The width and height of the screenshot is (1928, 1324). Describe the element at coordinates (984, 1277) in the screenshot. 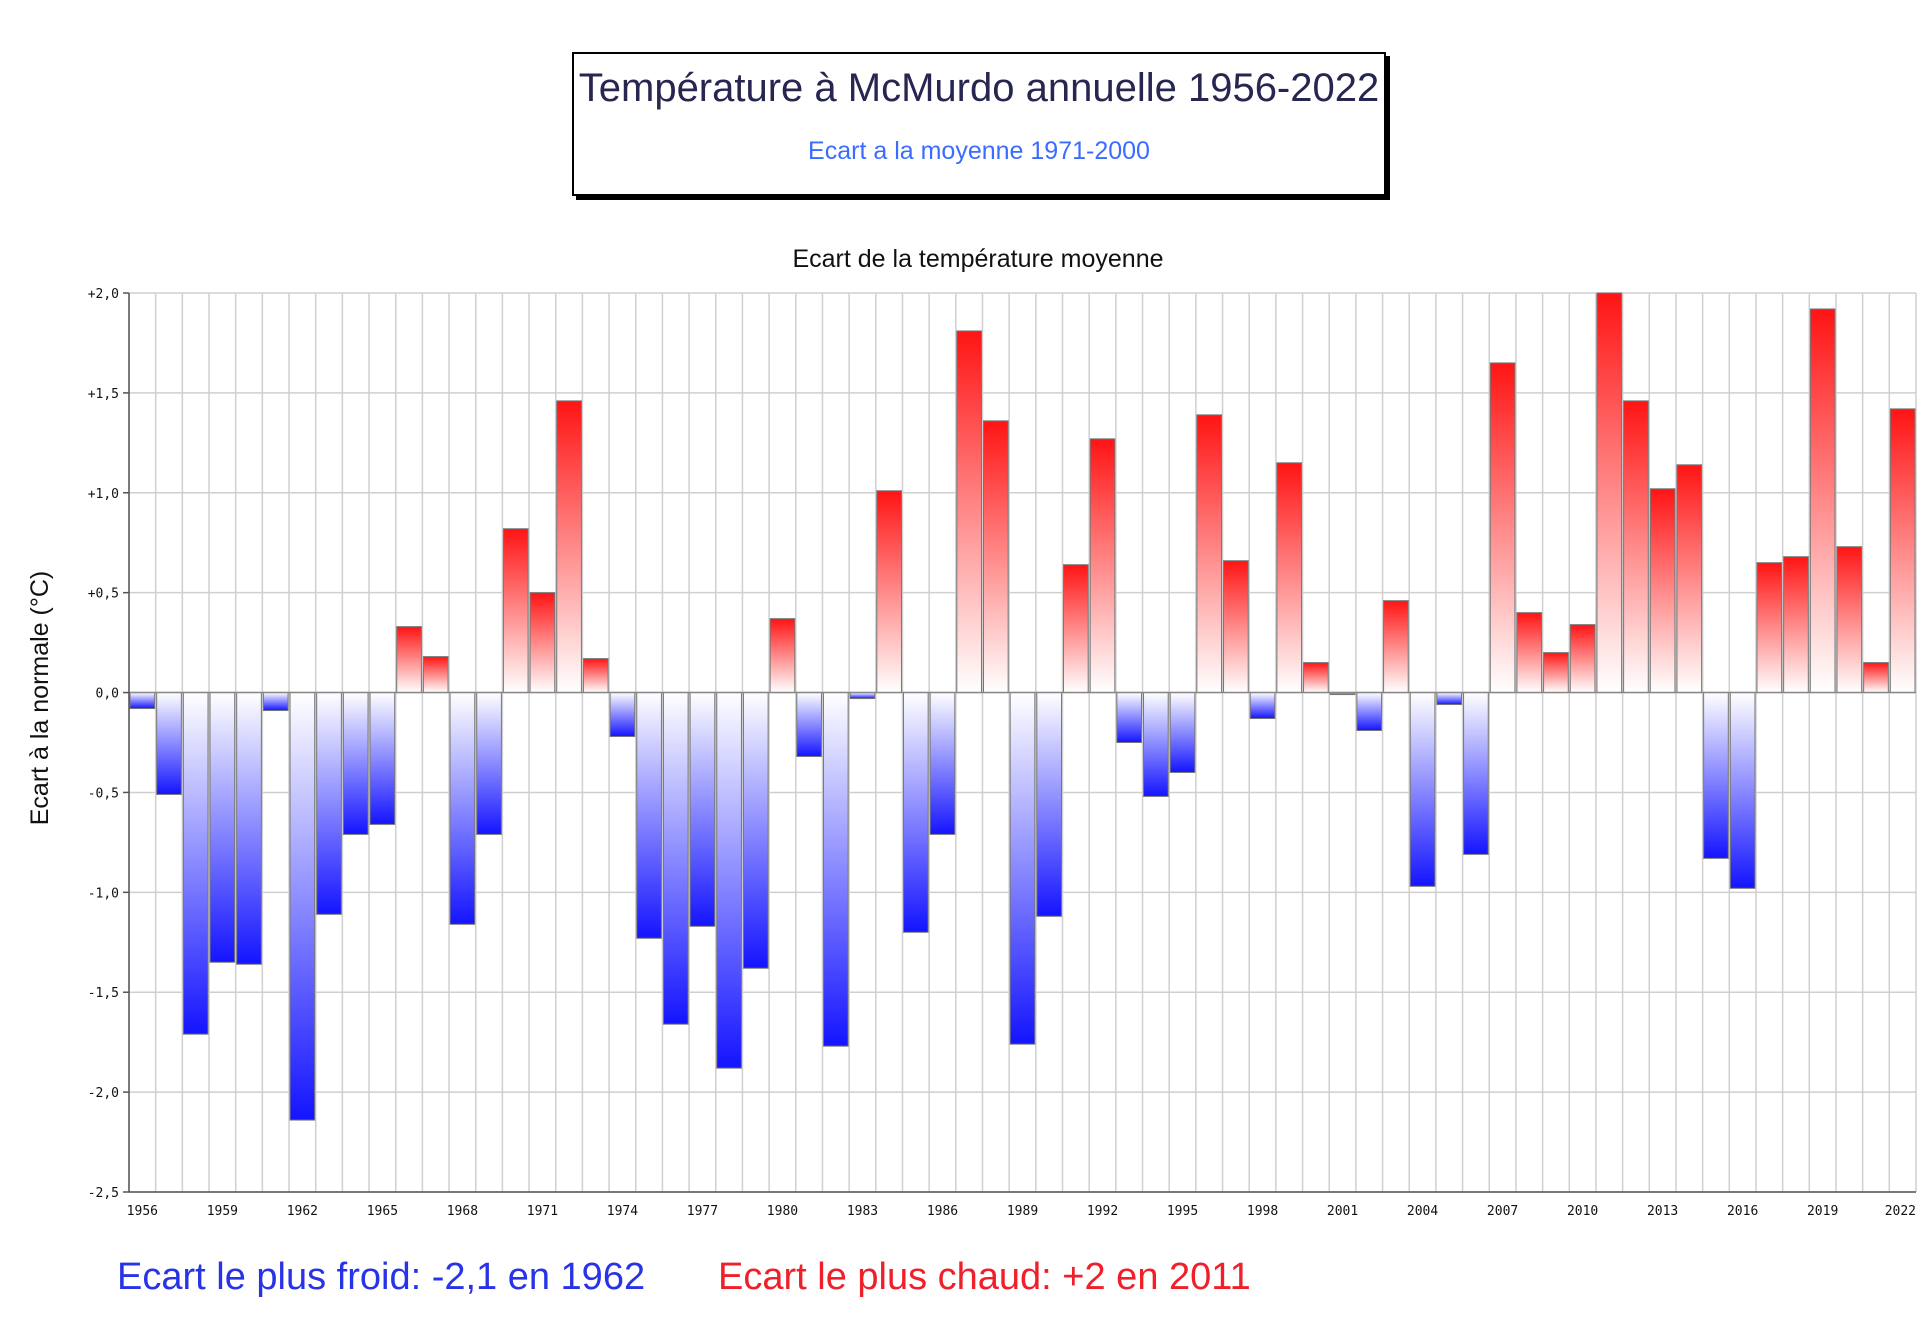

I see `warmest-anomaly-note: Ecart le plus chaud: +2 en 2011` at that location.